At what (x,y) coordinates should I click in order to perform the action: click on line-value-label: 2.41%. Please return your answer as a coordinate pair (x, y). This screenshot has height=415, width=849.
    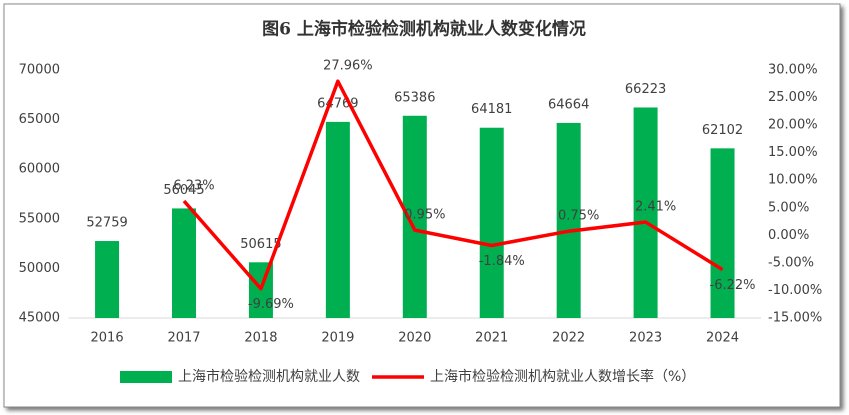
    Looking at the image, I should click on (655, 207).